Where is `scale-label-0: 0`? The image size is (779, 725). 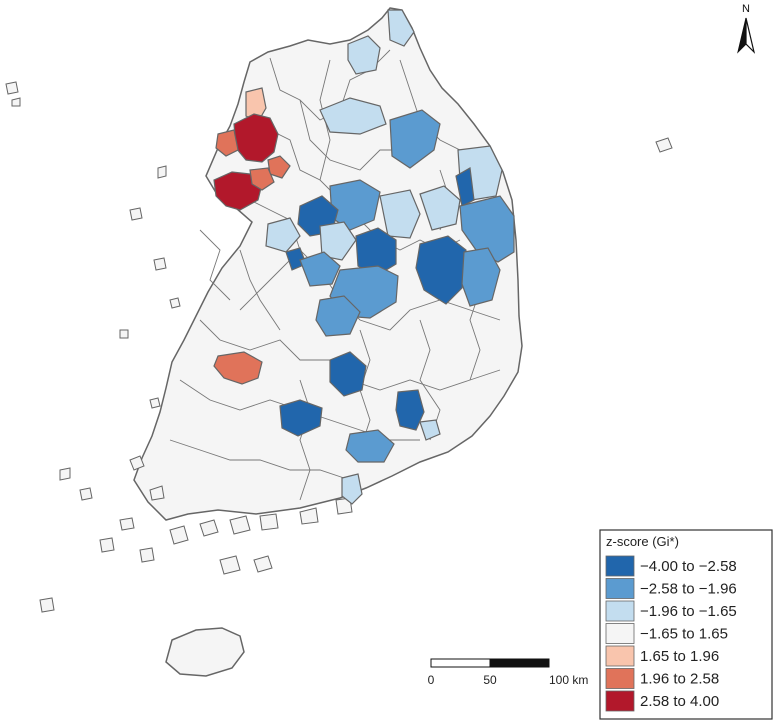
scale-label-0: 0 is located at coordinates (431, 680).